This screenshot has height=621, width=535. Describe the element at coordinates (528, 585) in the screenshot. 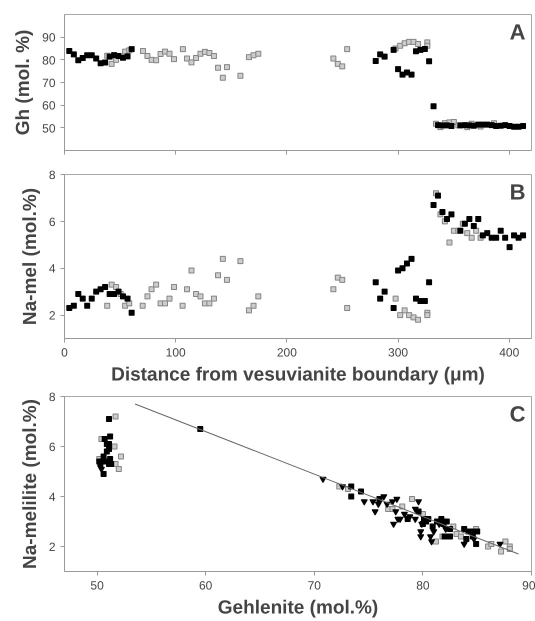

I see `x-tick-label: 90` at that location.